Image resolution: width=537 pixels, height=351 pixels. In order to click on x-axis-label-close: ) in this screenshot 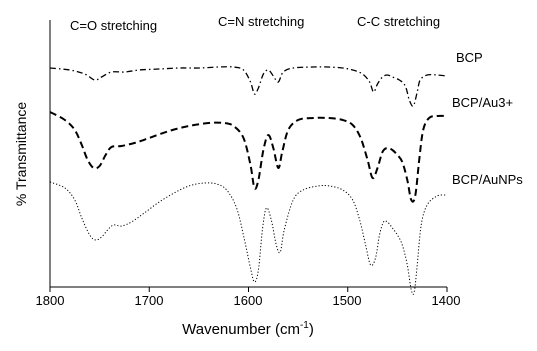, I will do `click(311, 329)`.